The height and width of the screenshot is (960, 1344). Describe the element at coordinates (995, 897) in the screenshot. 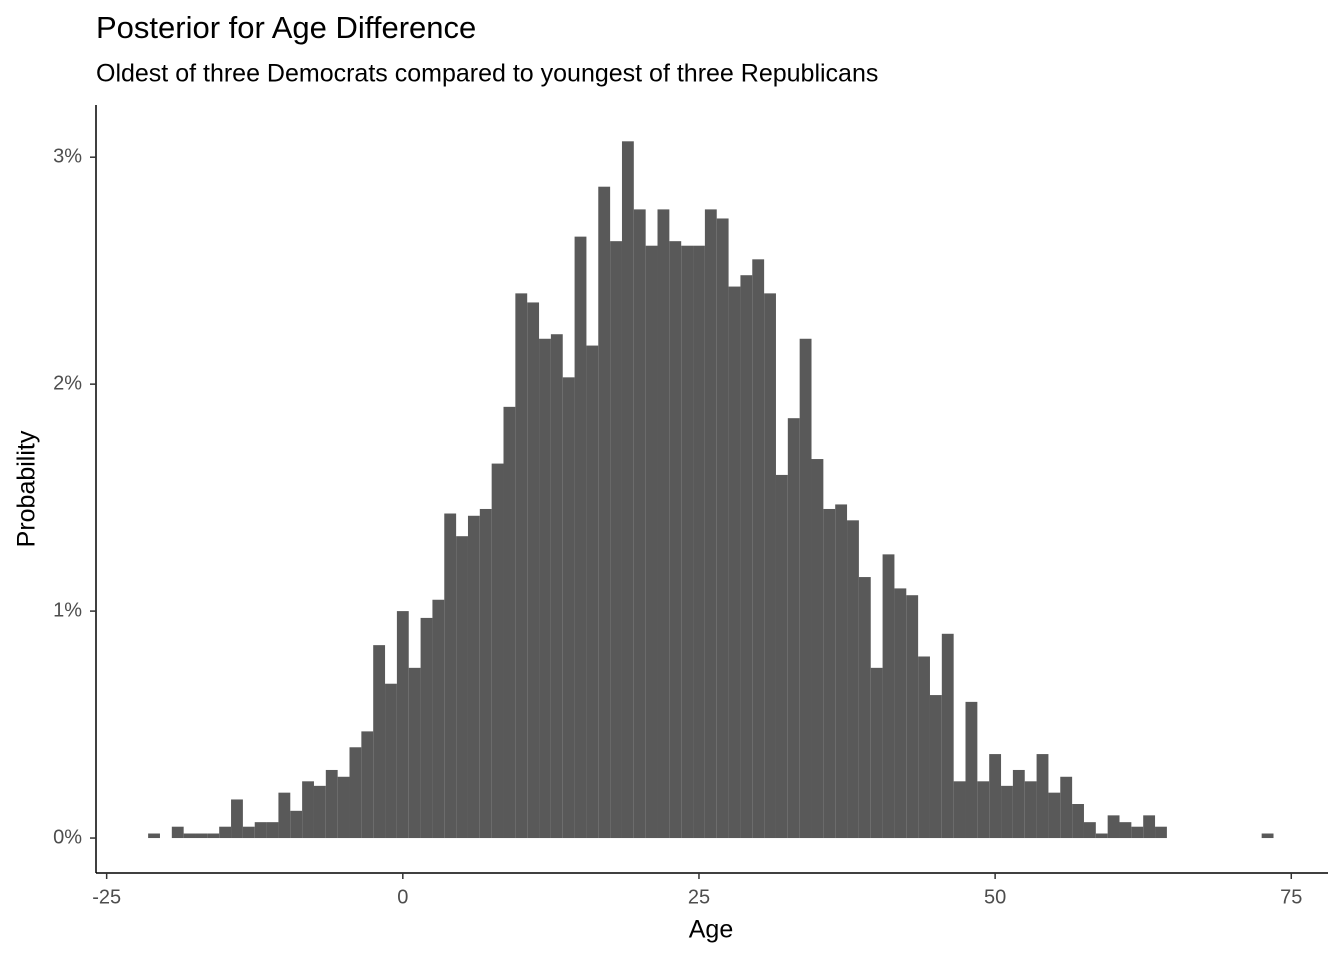

I see `x-tick-label: 50` at that location.